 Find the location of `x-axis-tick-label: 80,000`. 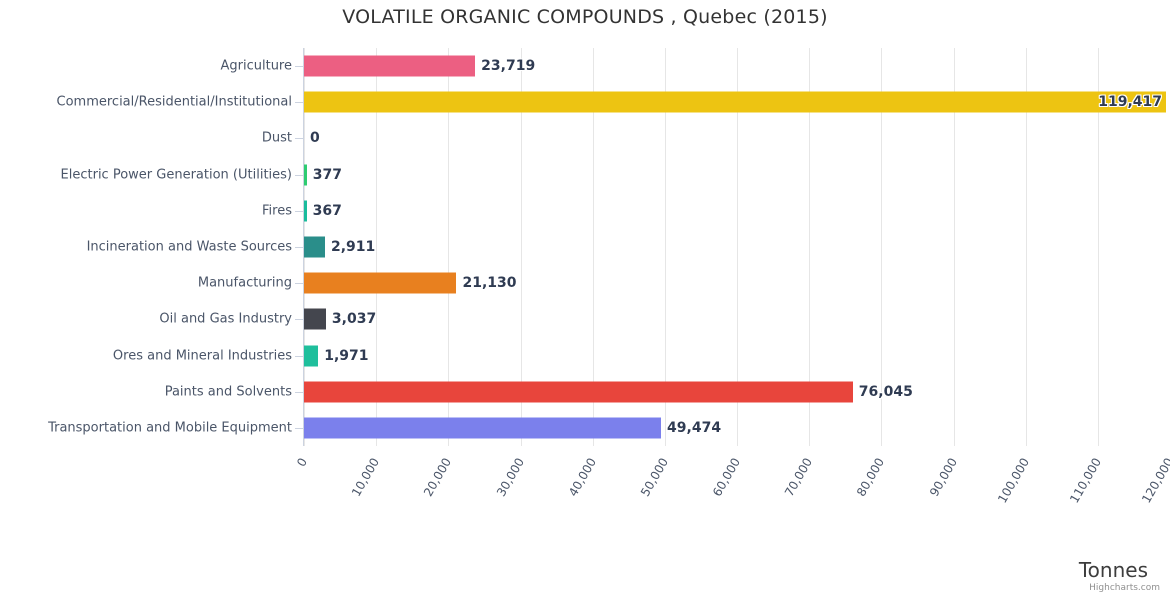

x-axis-tick-label: 80,000 is located at coordinates (871, 477).